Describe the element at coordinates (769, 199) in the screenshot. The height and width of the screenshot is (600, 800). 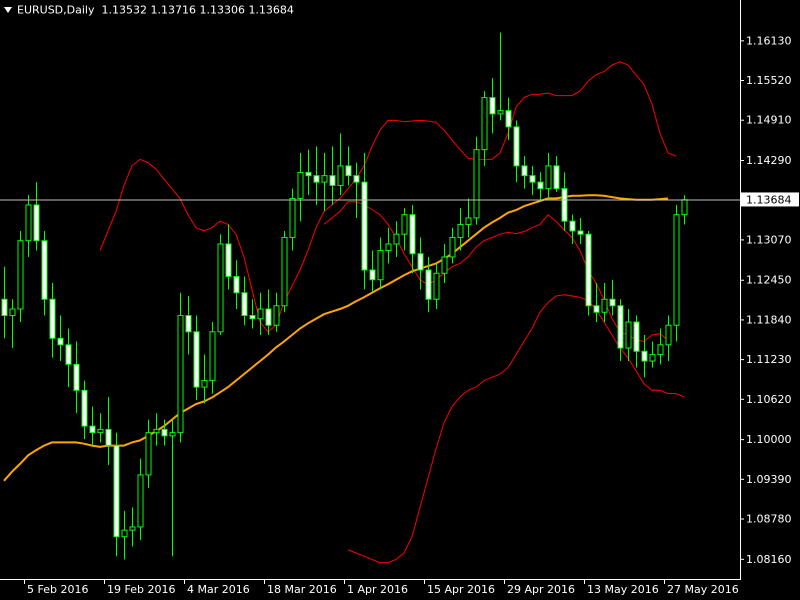
I see `current-price-label: 1.13684` at that location.